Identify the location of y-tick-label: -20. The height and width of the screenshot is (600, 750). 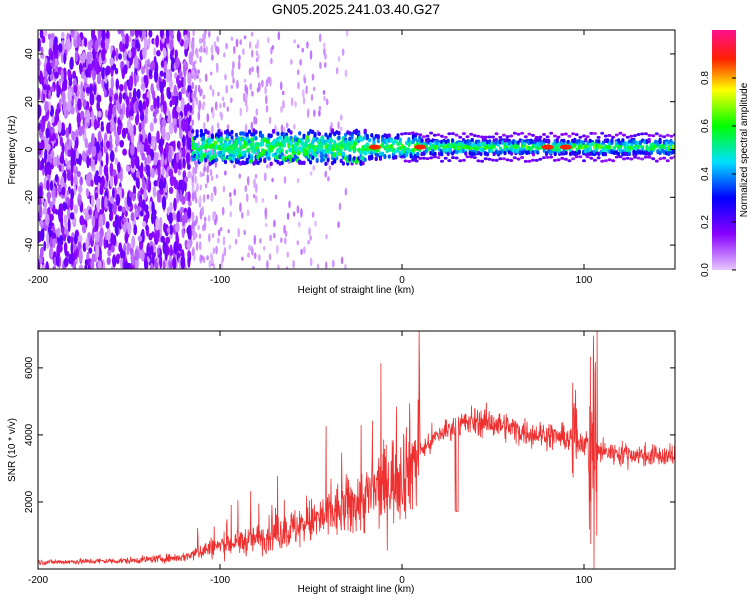
(29, 197).